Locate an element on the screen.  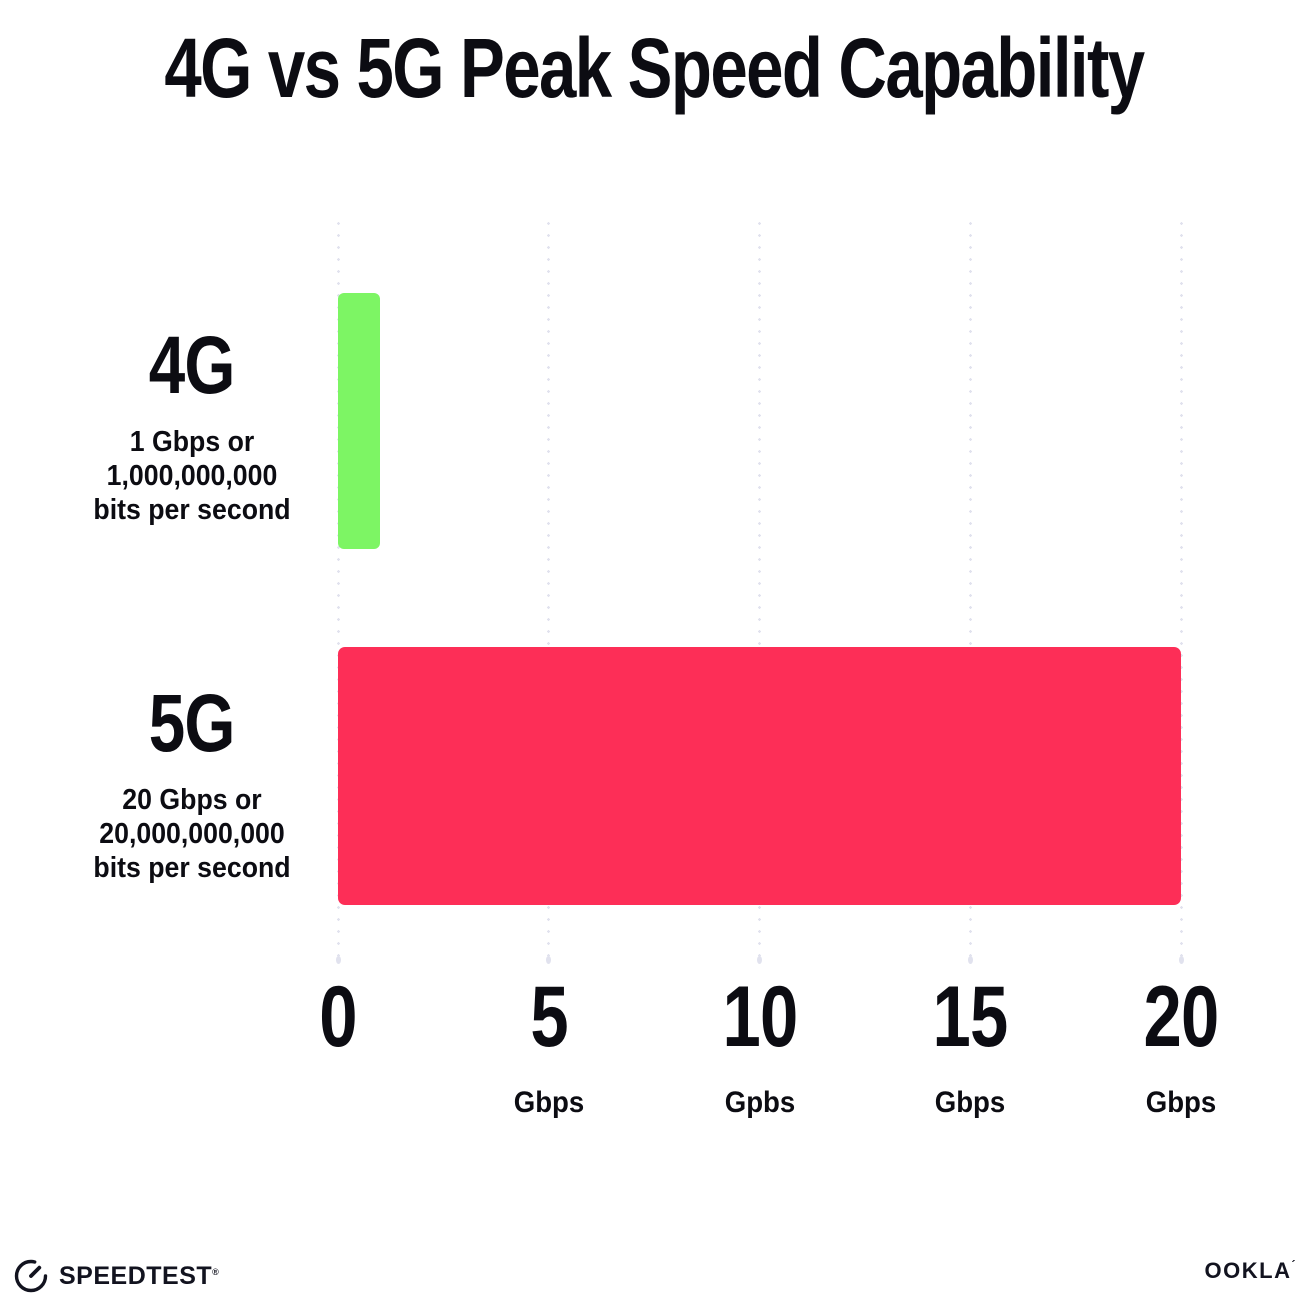
bar-4g is located at coordinates (359, 421).